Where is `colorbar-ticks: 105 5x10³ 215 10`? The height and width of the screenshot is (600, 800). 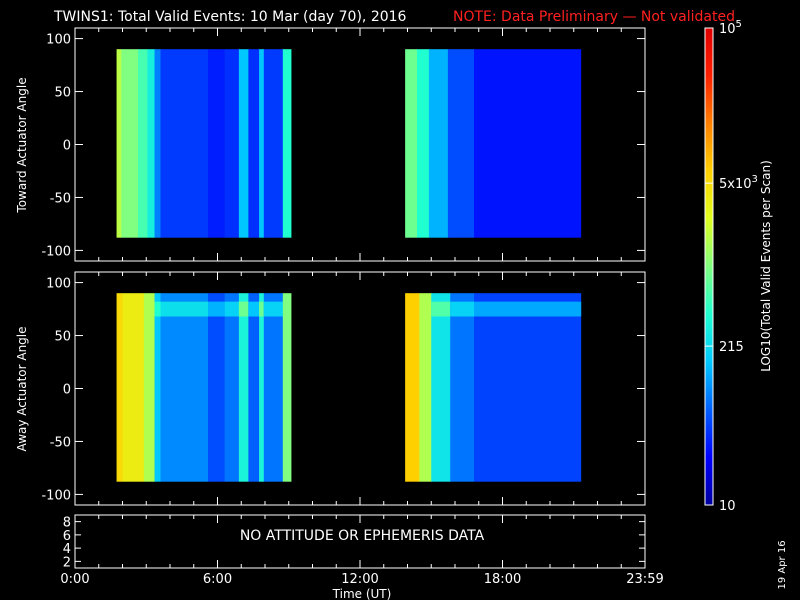 colorbar-ticks: 105 5x10³ 215 10 is located at coordinates (731, 266).